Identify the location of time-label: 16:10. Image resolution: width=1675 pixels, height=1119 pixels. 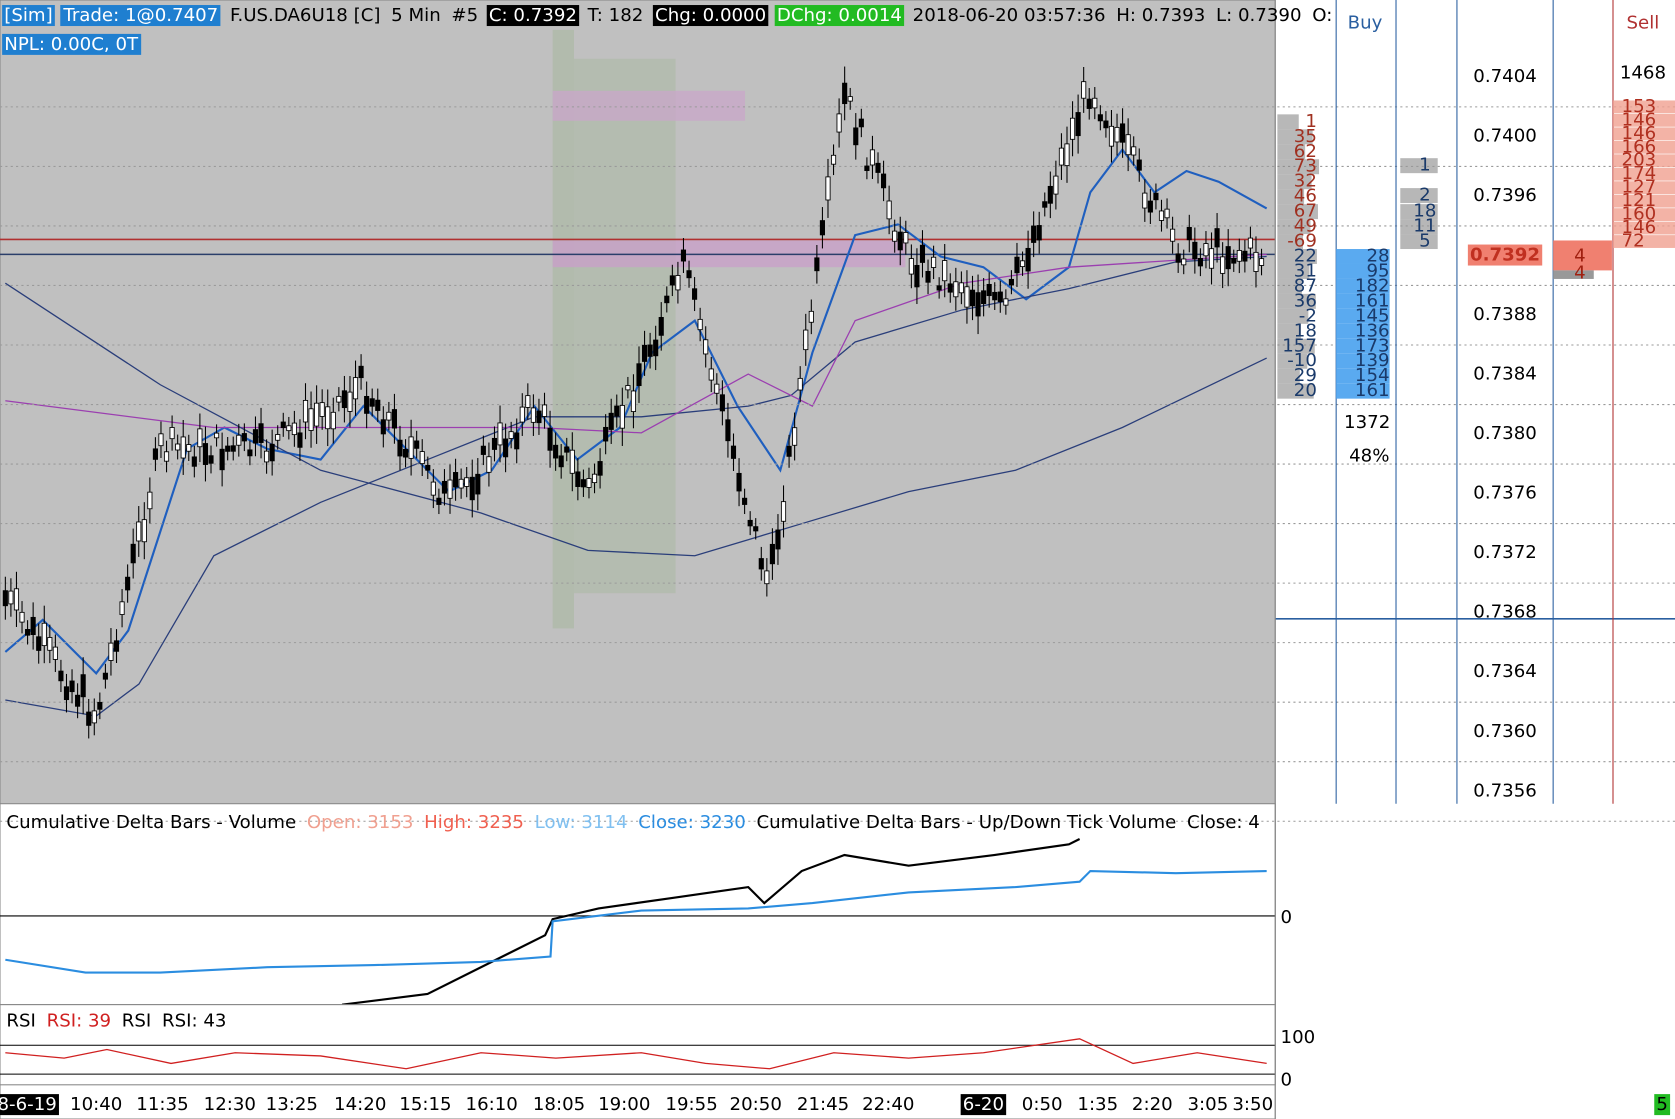
(492, 1104).